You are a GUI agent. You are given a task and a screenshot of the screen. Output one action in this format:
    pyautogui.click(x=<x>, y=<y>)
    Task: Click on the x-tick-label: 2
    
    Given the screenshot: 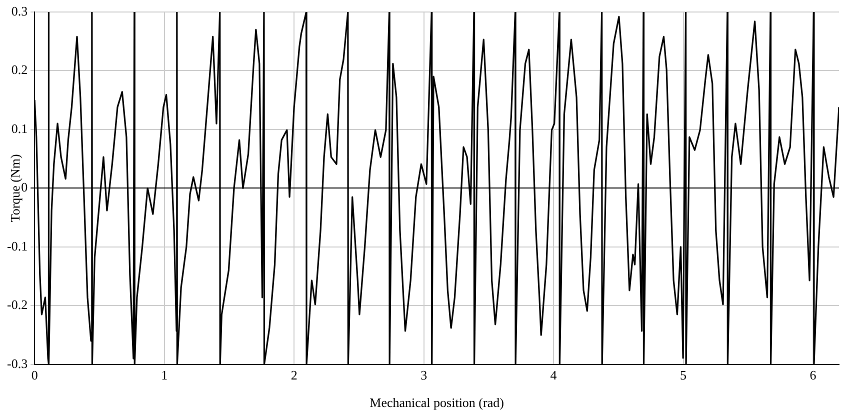 What is the action you would take?
    pyautogui.click(x=294, y=375)
    